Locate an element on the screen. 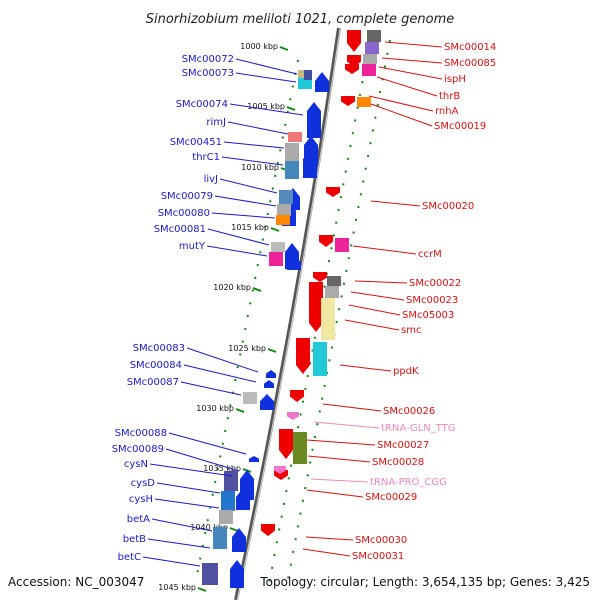 The image size is (600, 600). tick-label: 1045 kbp is located at coordinates (177, 587).